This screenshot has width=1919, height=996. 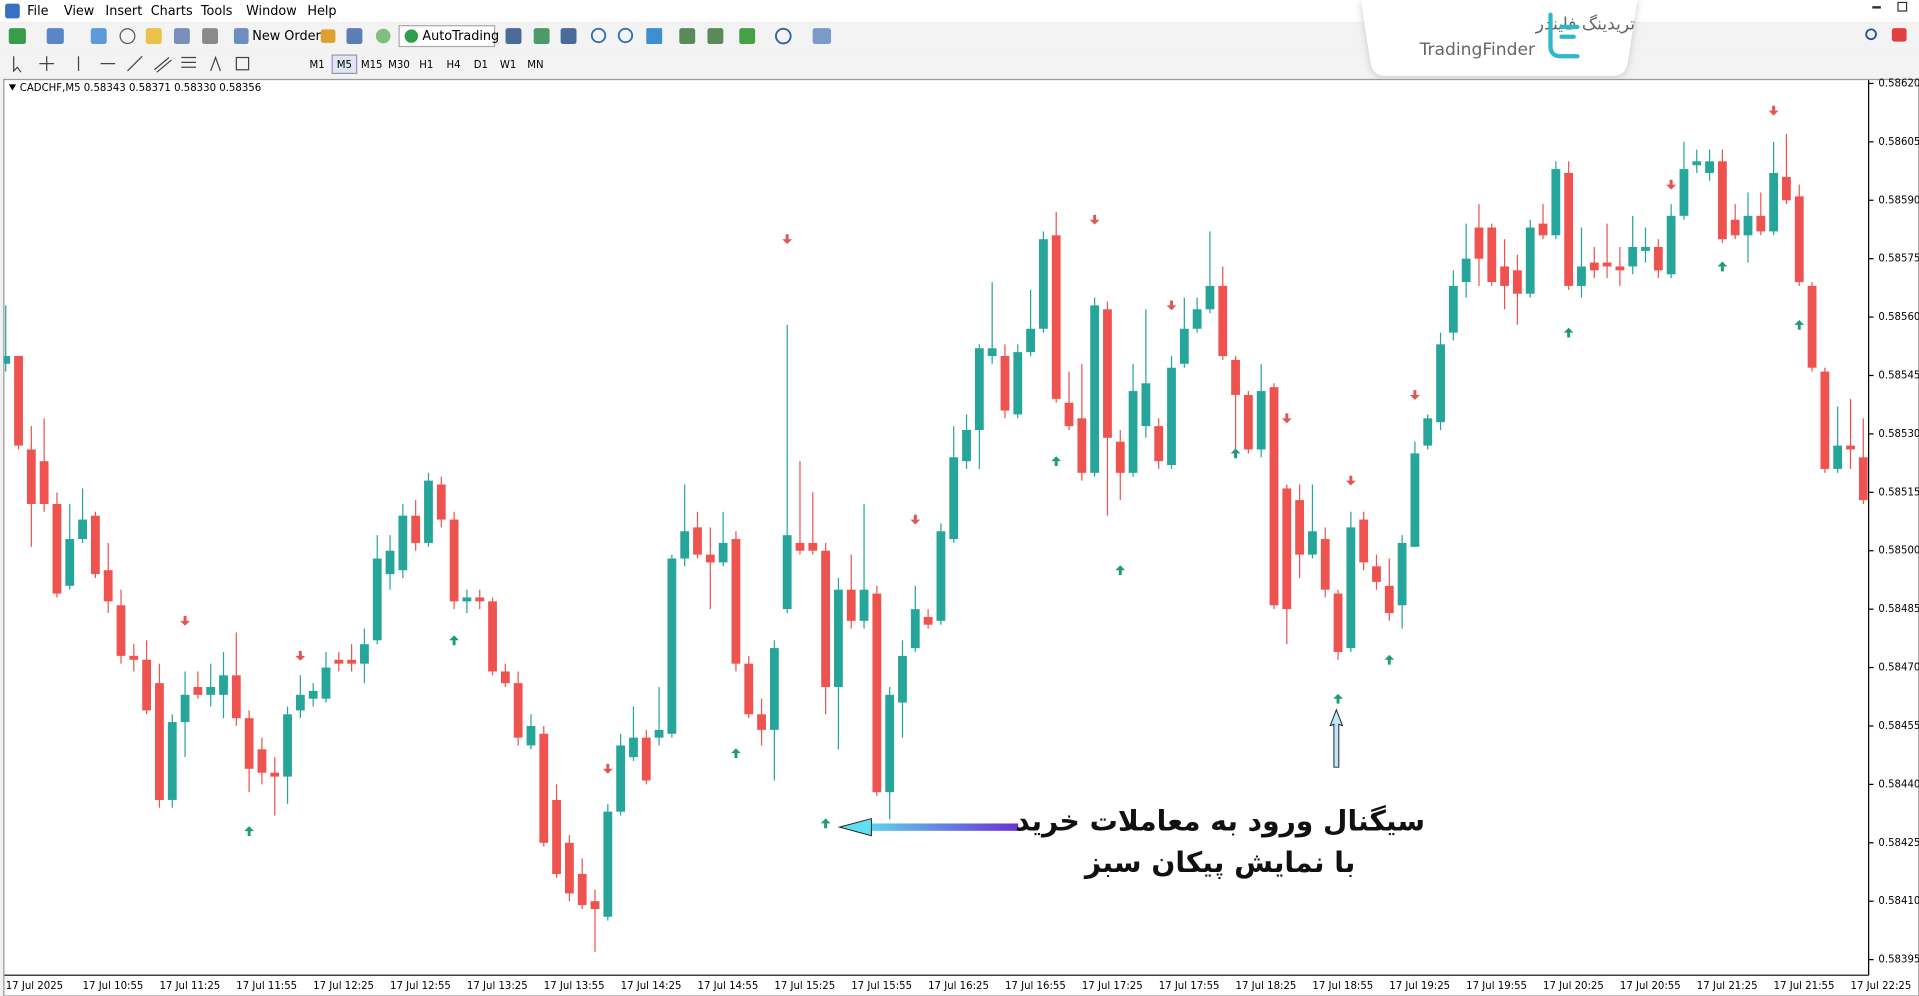 What do you see at coordinates (242, 63) in the screenshot?
I see `label-tool` at bounding box center [242, 63].